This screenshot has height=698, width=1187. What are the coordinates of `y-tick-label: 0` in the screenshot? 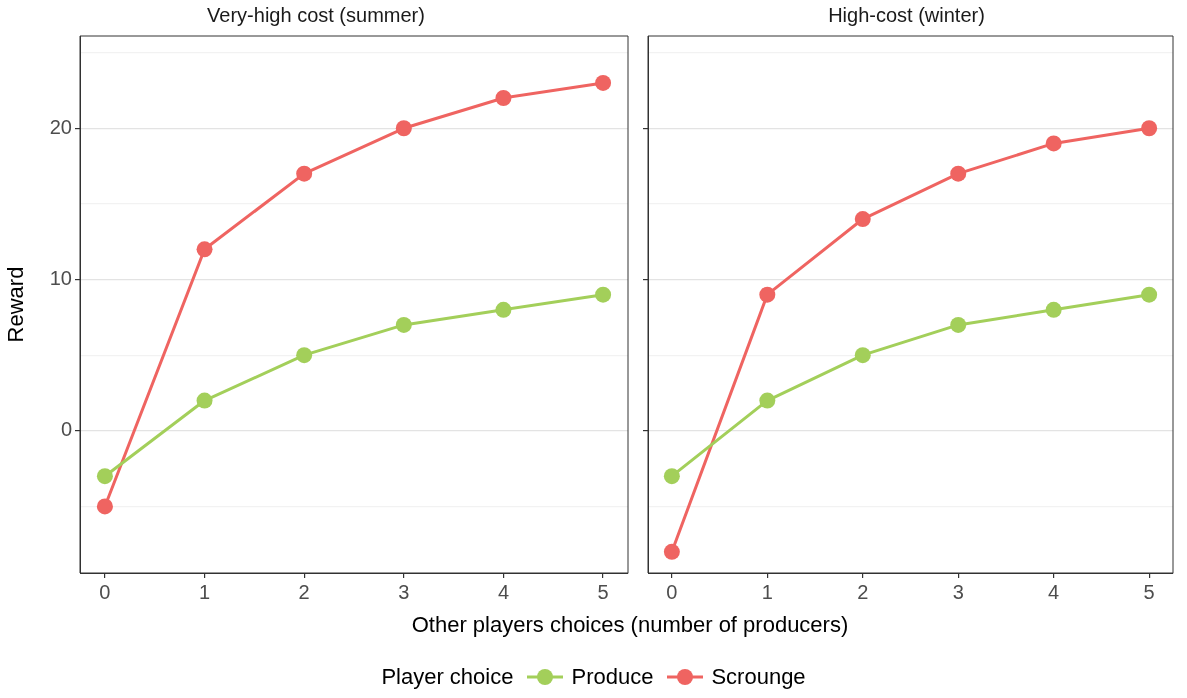 It's located at (66, 429).